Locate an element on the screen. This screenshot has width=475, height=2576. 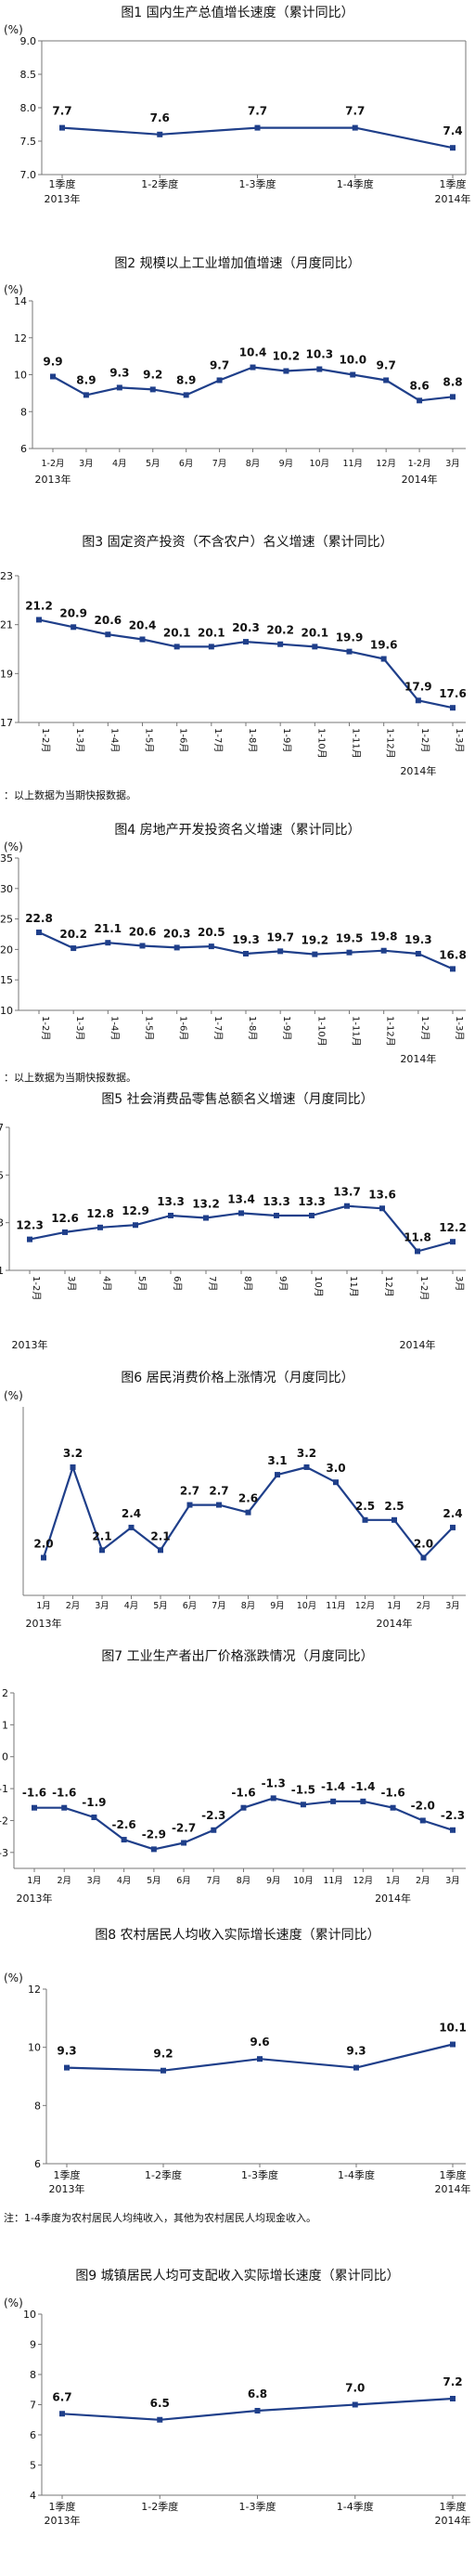
chart-9-data-label: 6.5 is located at coordinates (160, 2403).